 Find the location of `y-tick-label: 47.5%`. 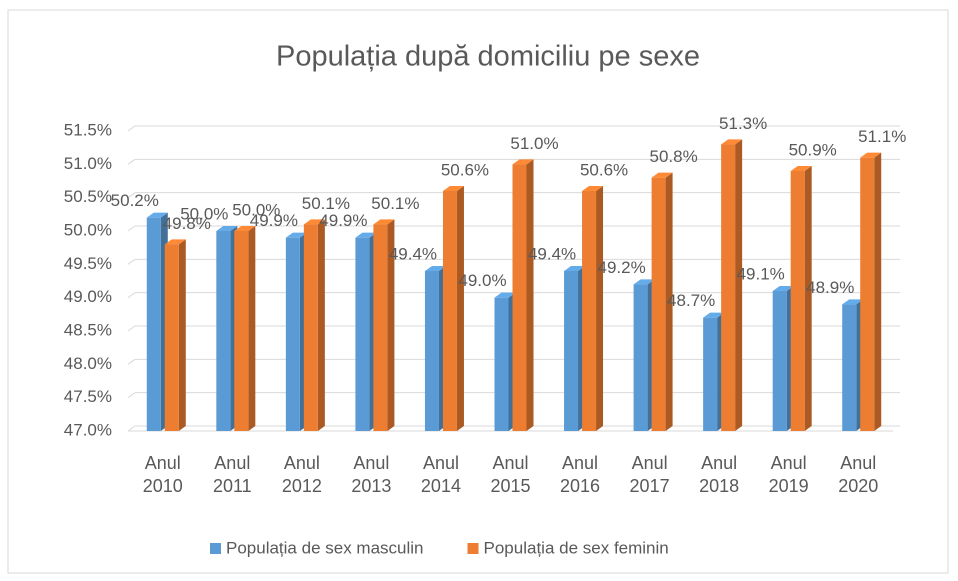

y-tick-label: 47.5% is located at coordinates (88, 396).